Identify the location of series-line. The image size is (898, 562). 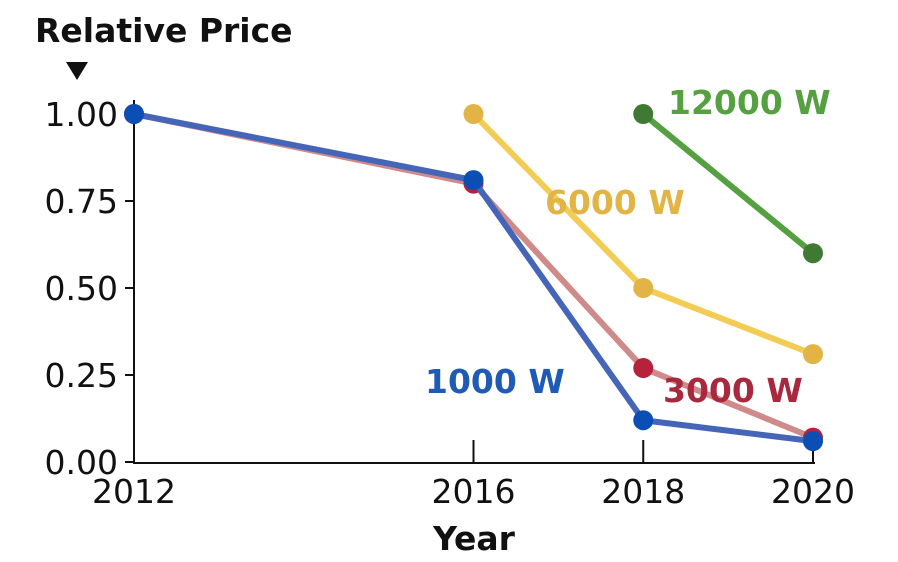
(728, 183).